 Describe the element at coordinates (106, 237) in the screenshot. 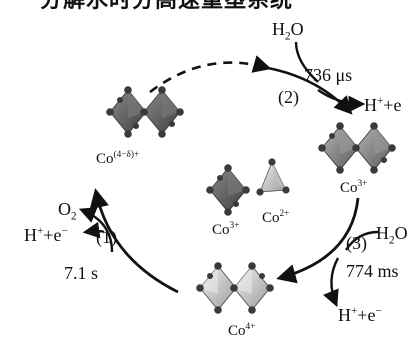

I see `step1-label: (1)` at that location.